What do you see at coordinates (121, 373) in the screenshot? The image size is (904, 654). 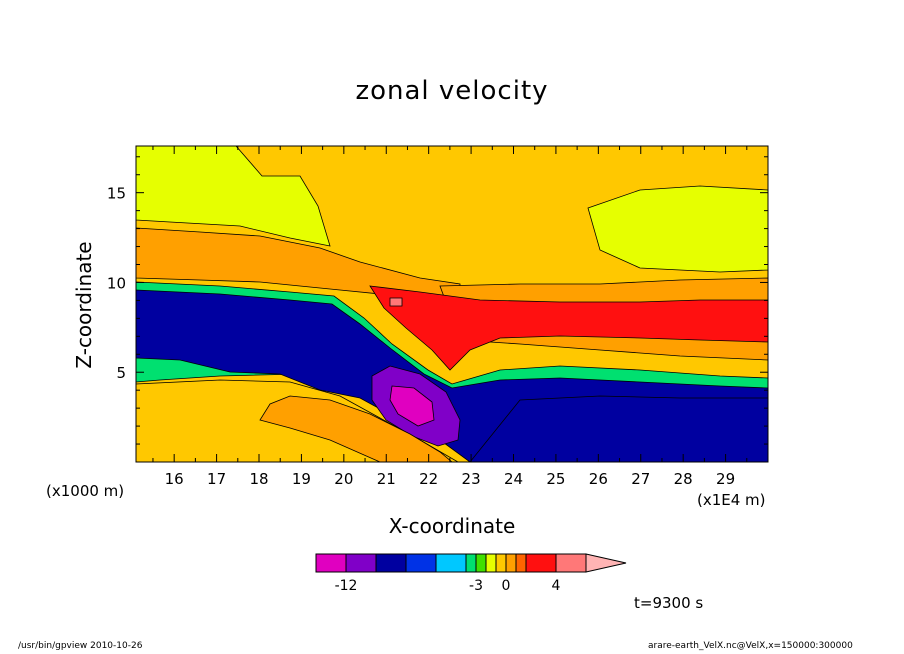 I see `y-tick-label-5: 5` at bounding box center [121, 373].